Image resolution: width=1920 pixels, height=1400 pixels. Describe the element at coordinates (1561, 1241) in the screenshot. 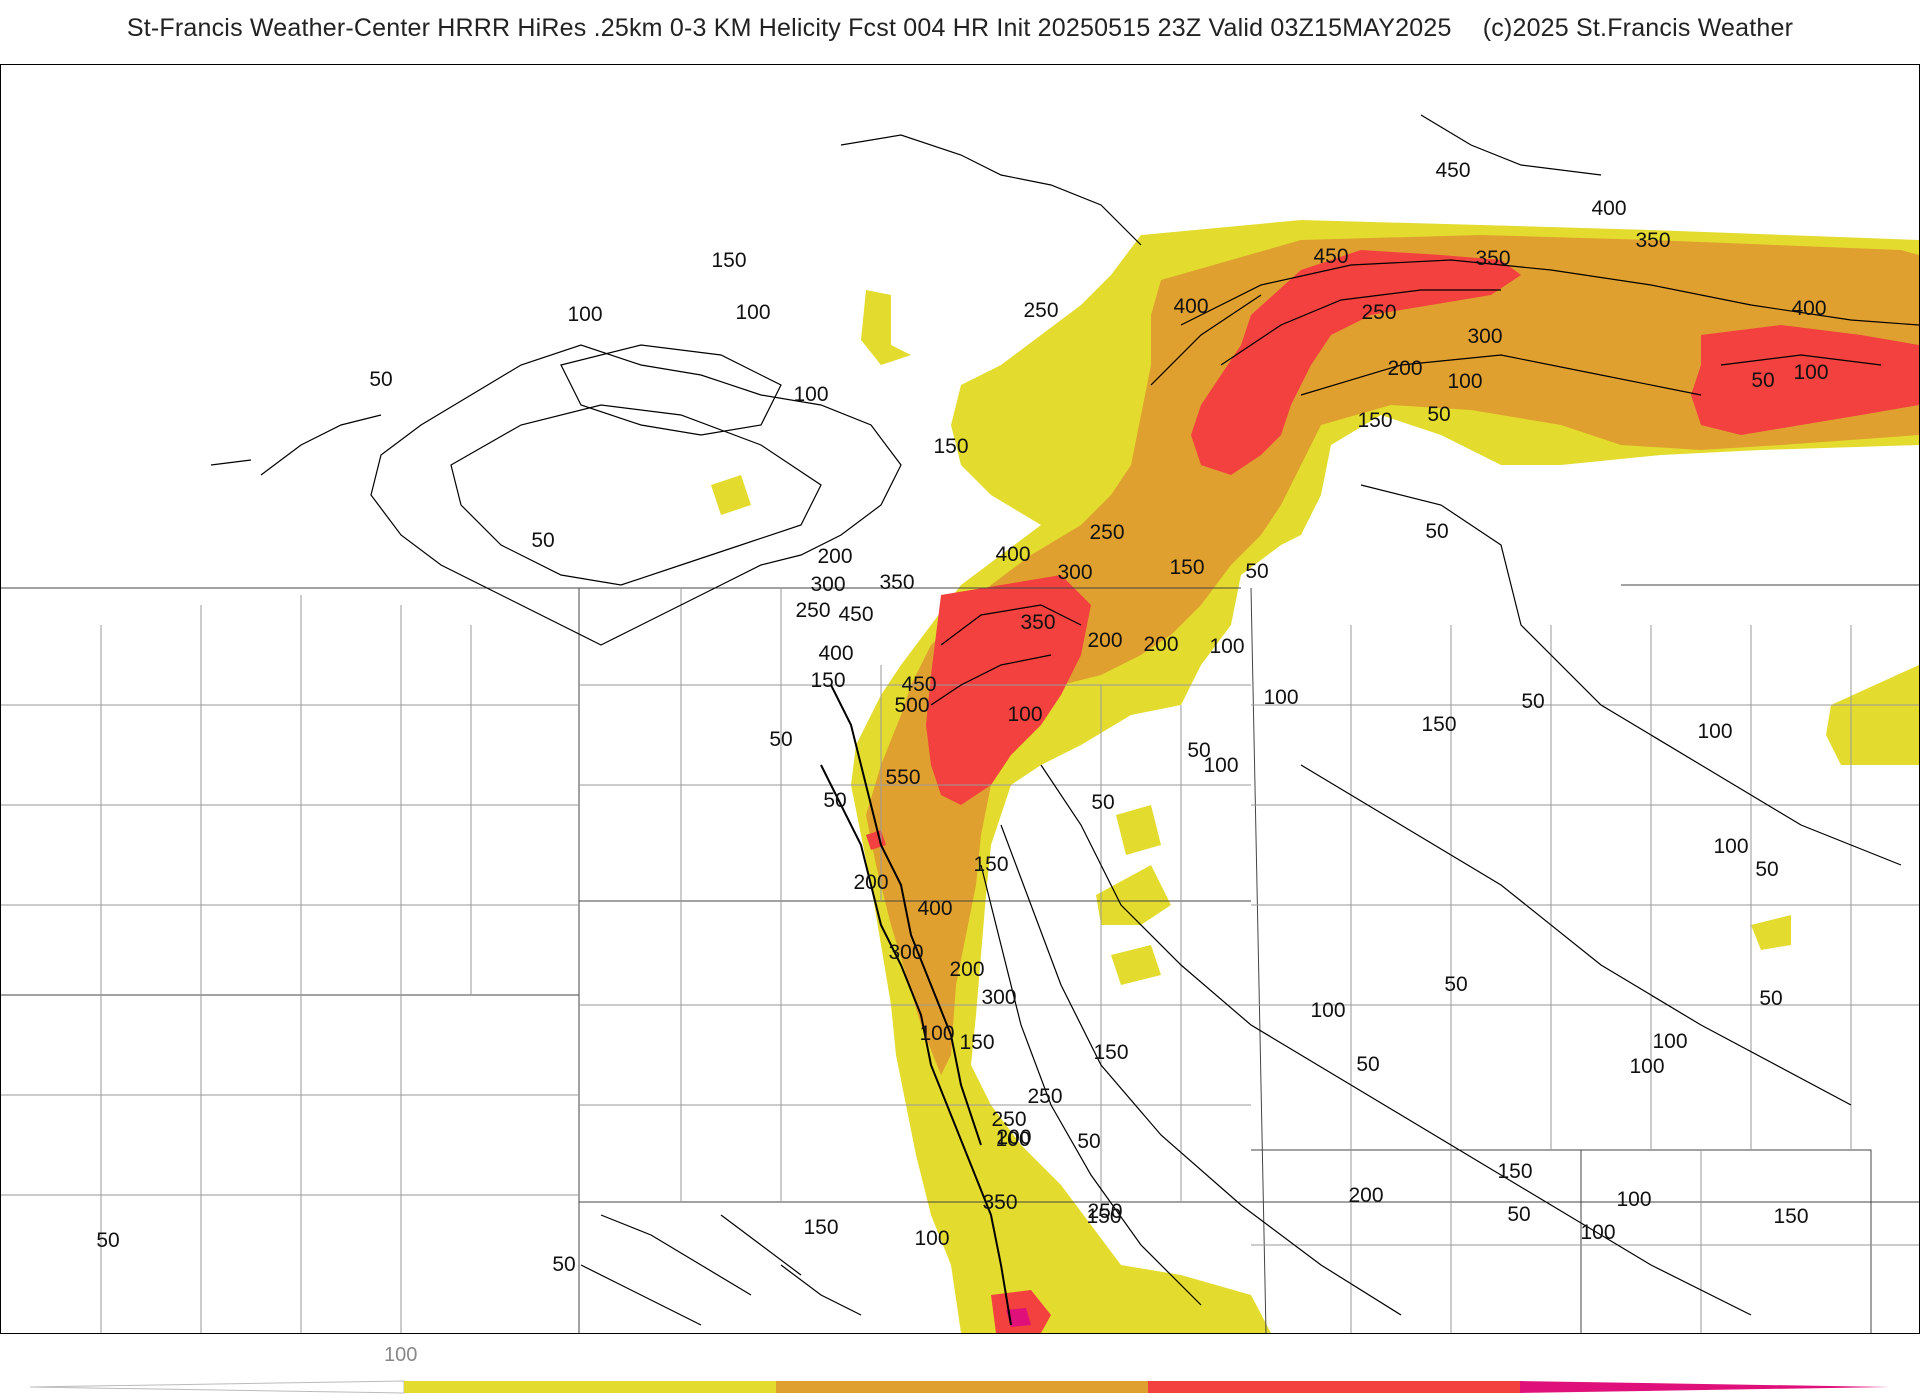

I see `state-border` at that location.